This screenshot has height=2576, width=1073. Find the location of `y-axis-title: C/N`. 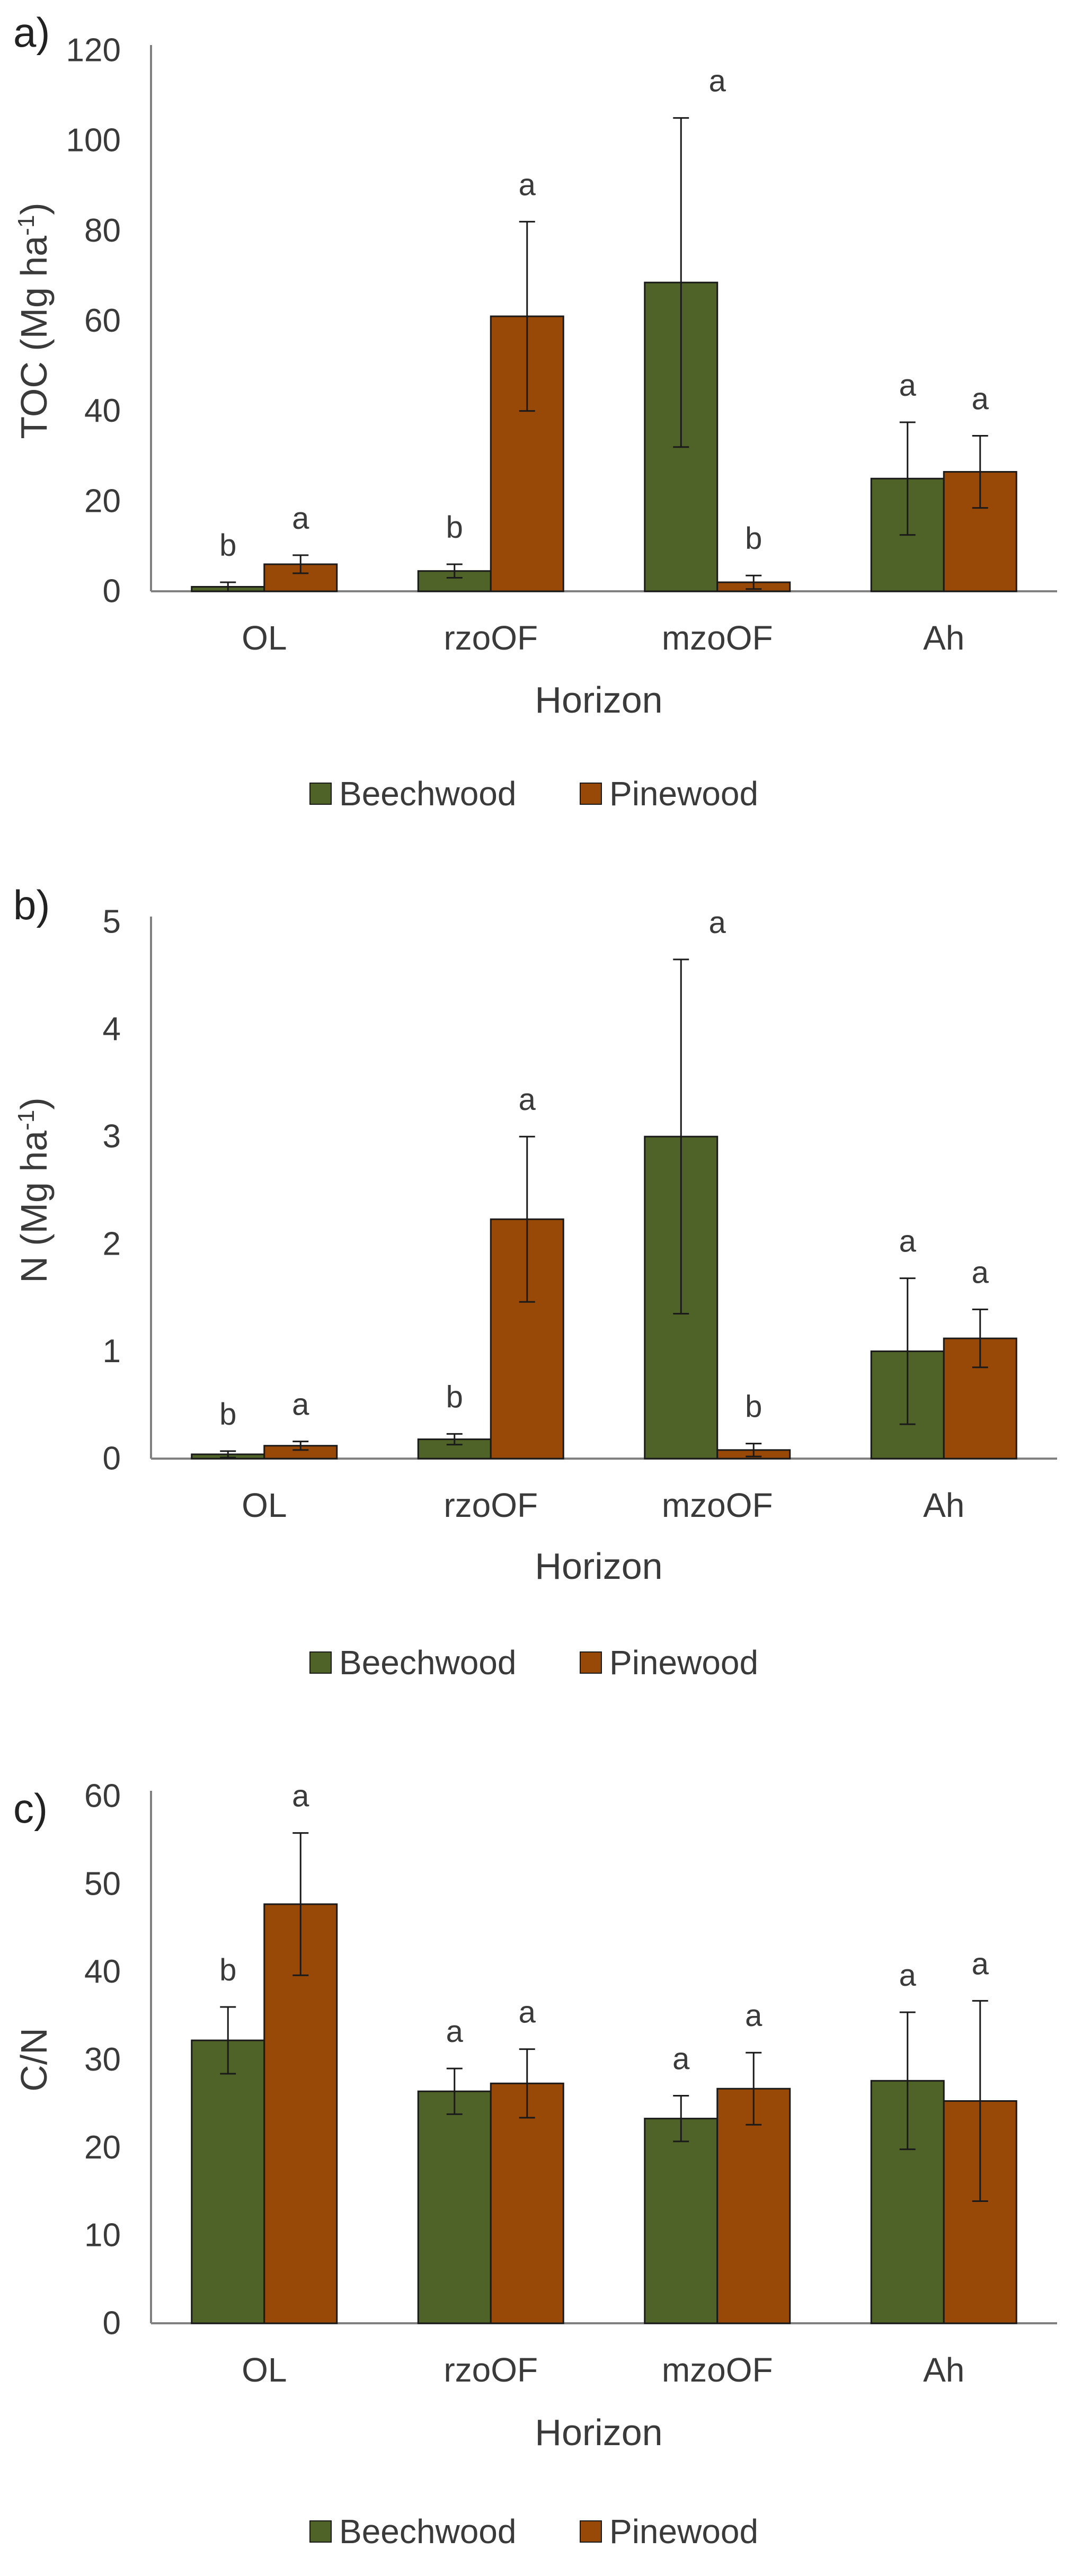

y-axis-title: C/N is located at coordinates (34, 2060).